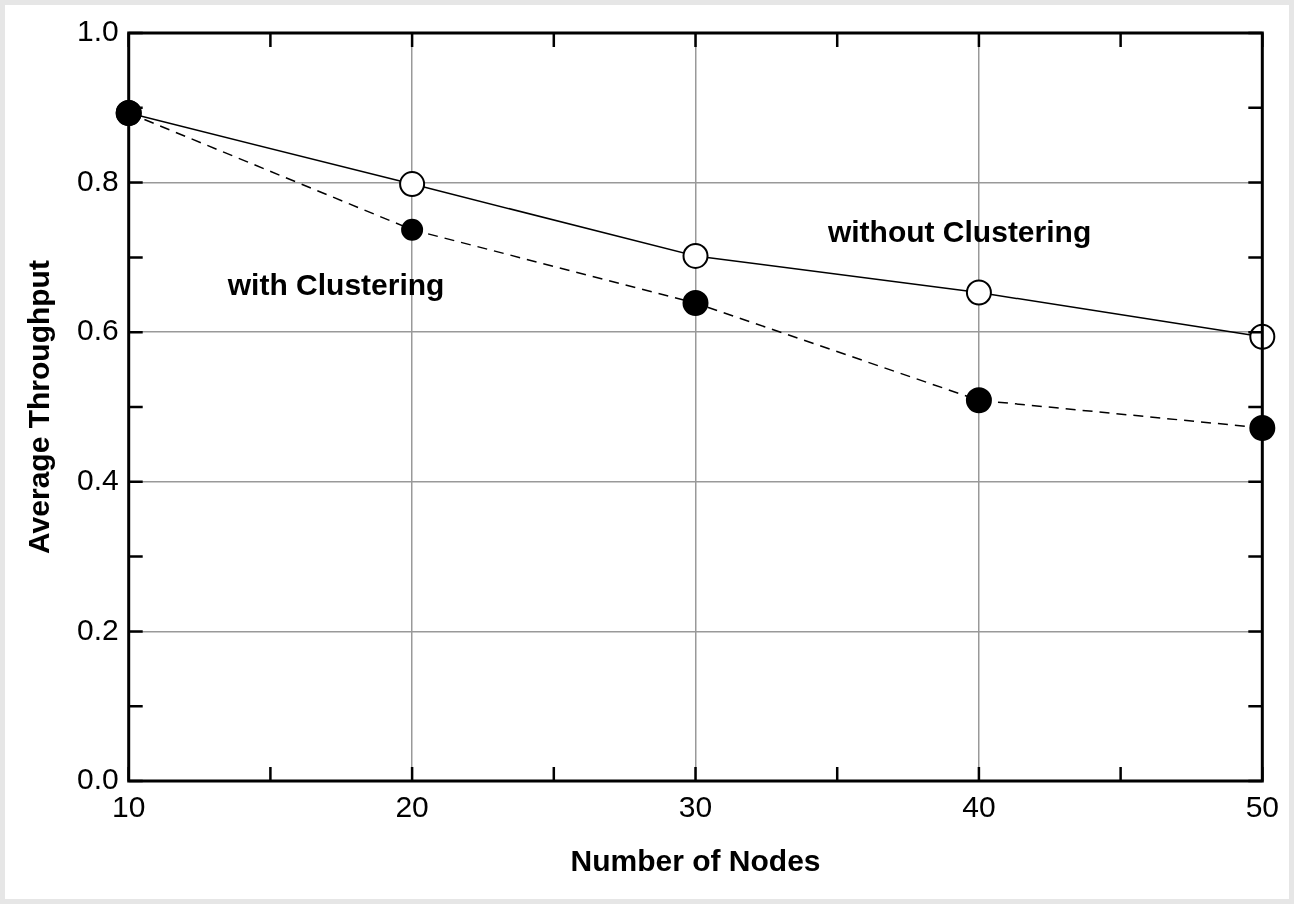 This screenshot has height=904, width=1294. I want to click on y-tick-label: 1.0, so click(97, 31).